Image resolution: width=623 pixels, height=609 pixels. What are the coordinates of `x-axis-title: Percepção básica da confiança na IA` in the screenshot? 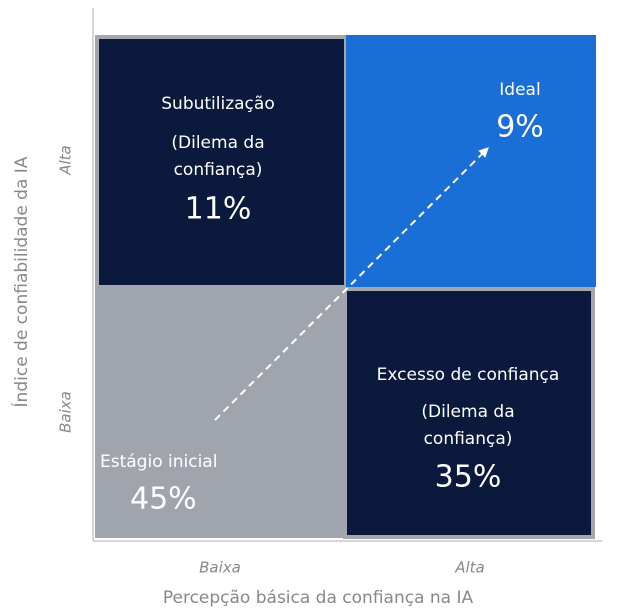 It's located at (318, 598).